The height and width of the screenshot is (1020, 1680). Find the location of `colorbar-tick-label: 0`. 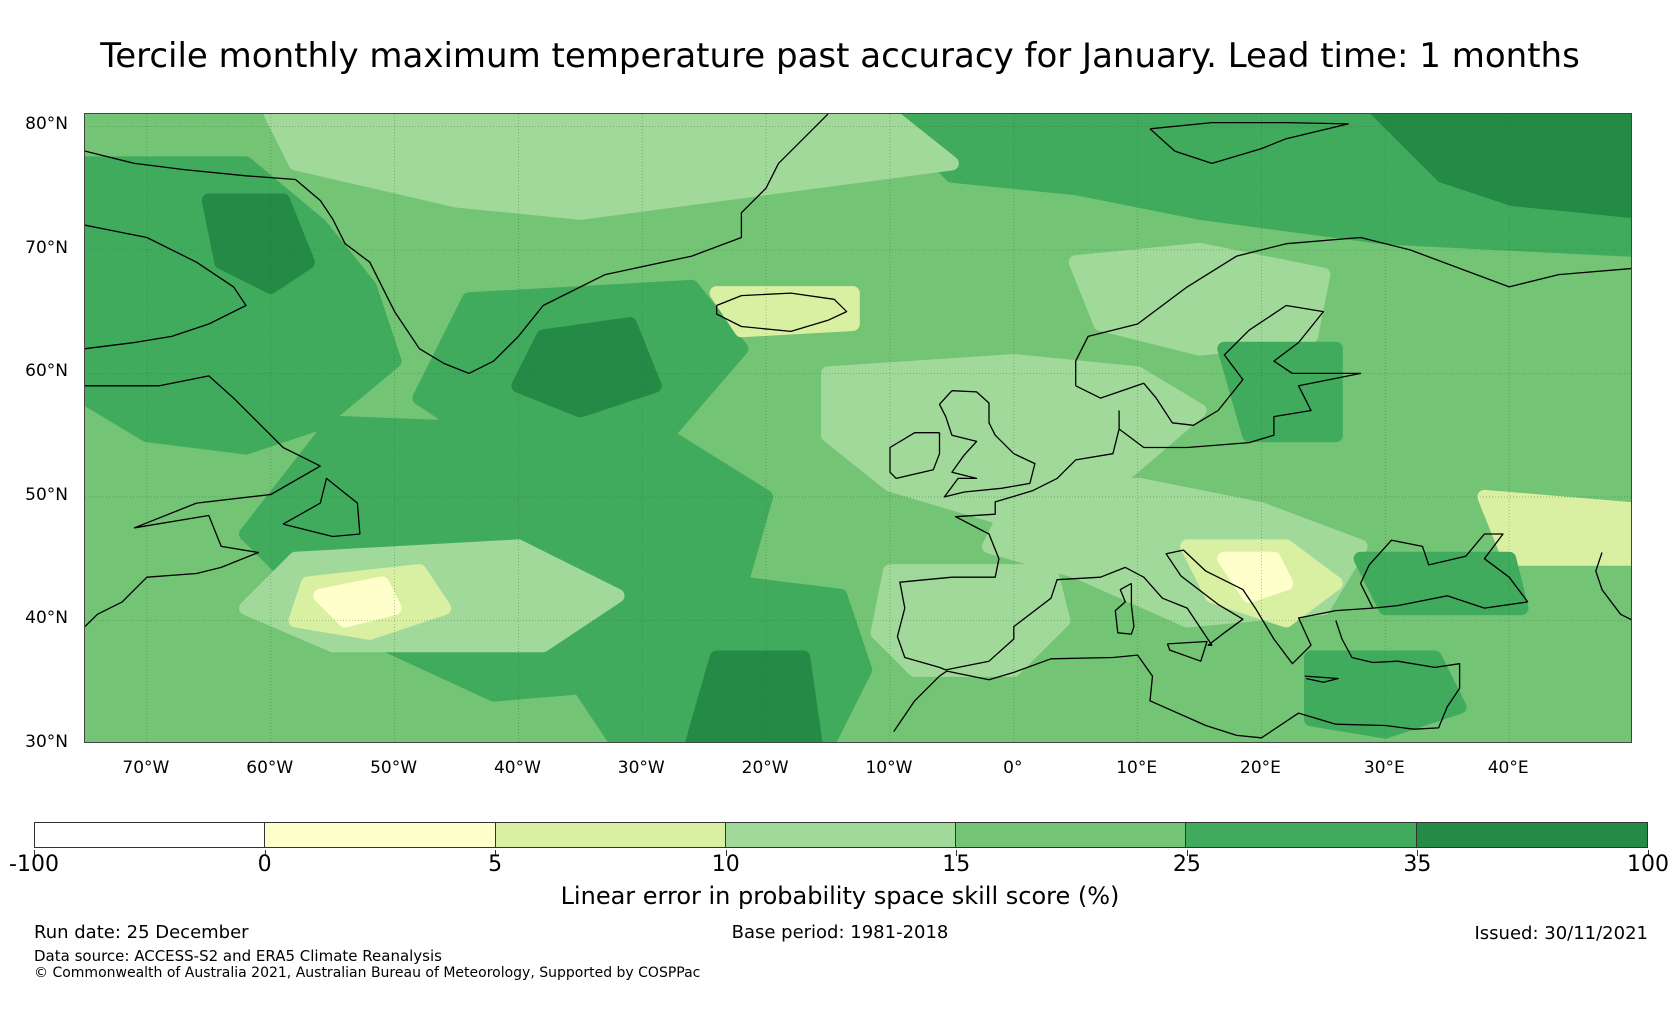

colorbar-tick-label: 0 is located at coordinates (264, 864).